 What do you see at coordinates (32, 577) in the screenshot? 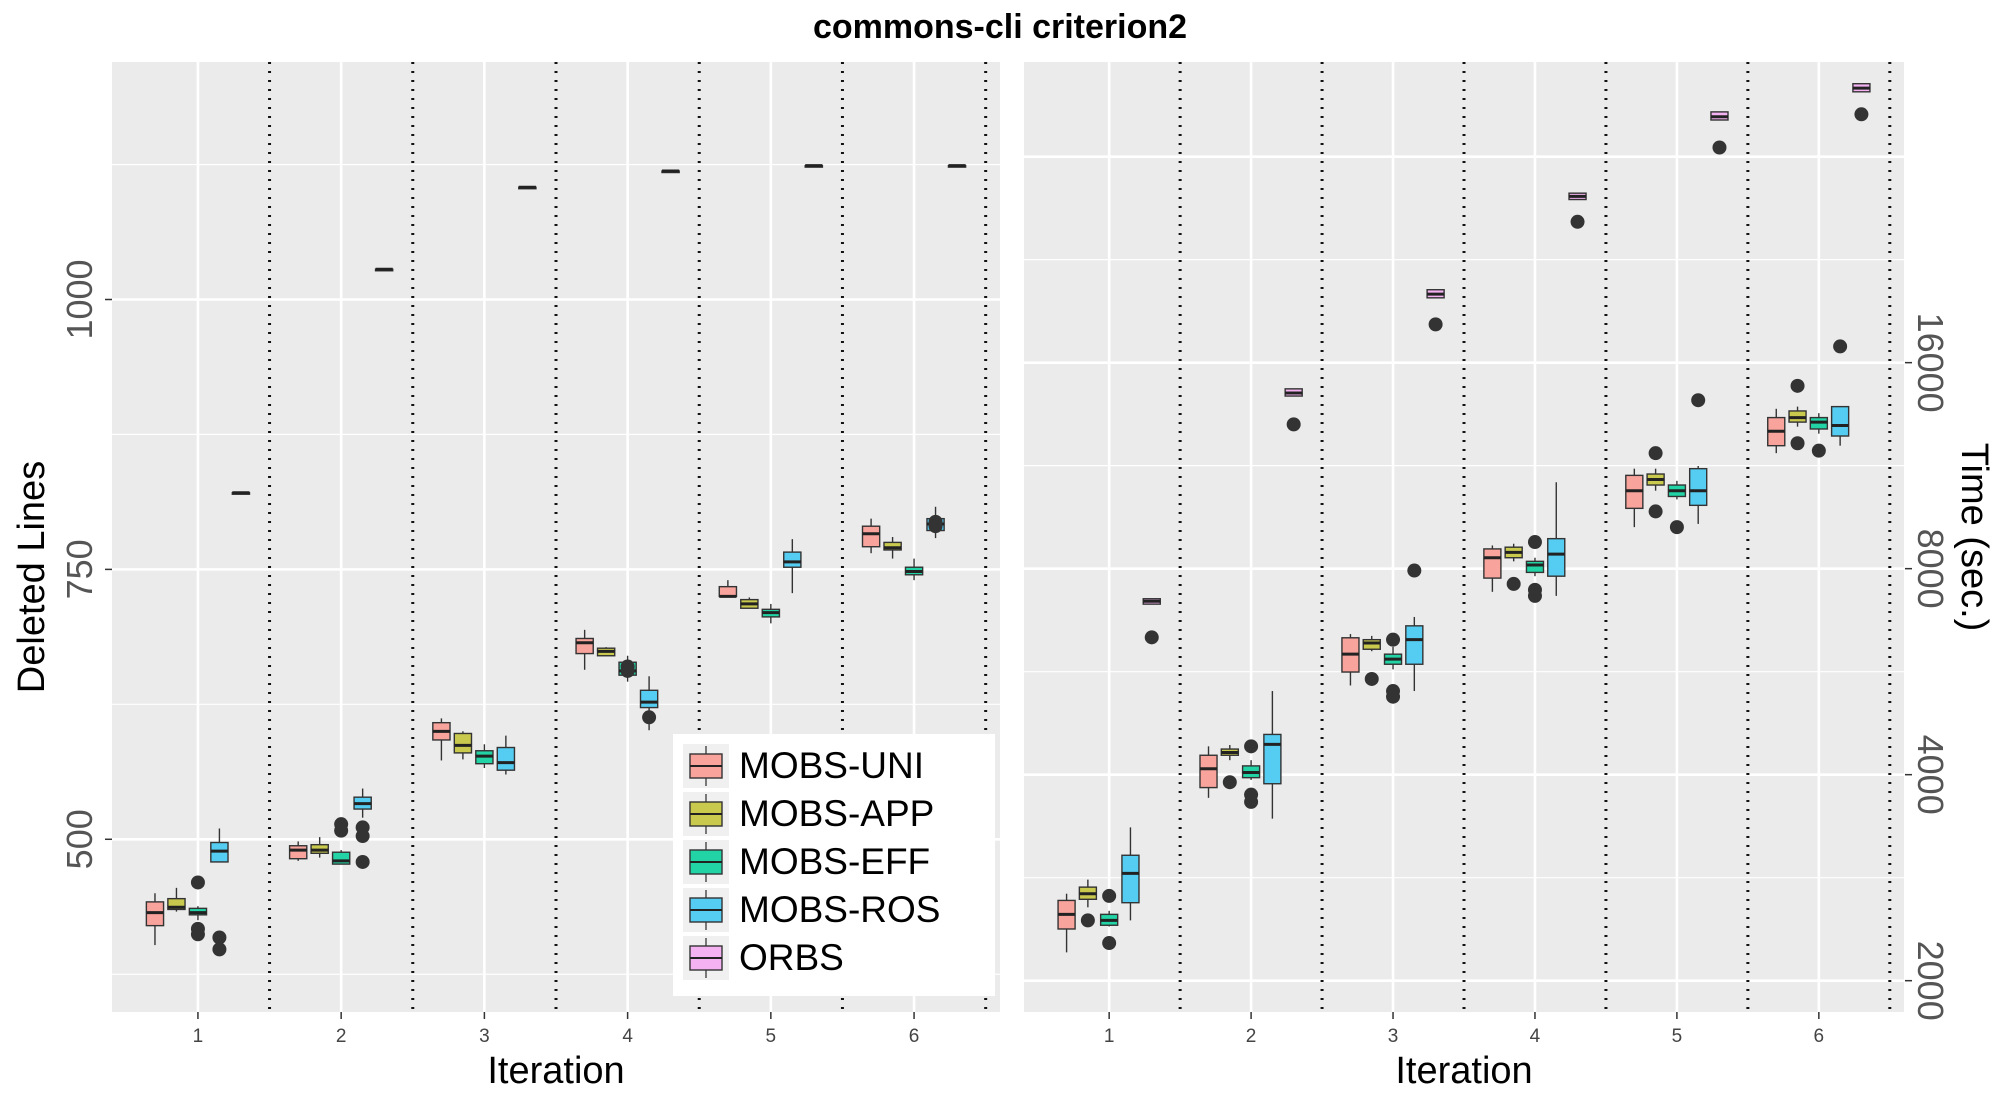
I see `y-axis-title: Deleted Lines` at bounding box center [32, 577].